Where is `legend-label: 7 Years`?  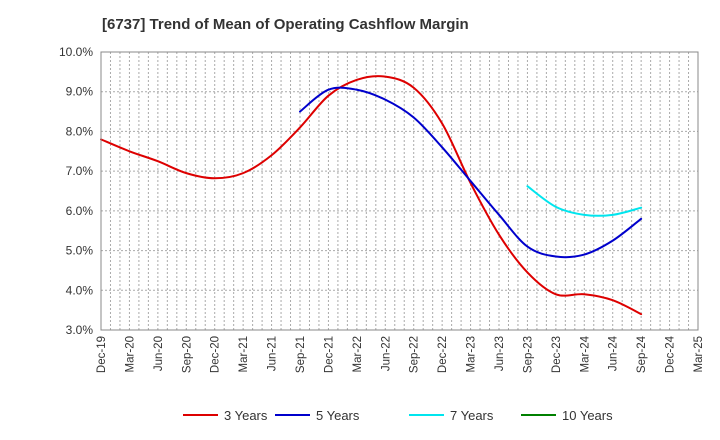 legend-label: 7 Years is located at coordinates (472, 415).